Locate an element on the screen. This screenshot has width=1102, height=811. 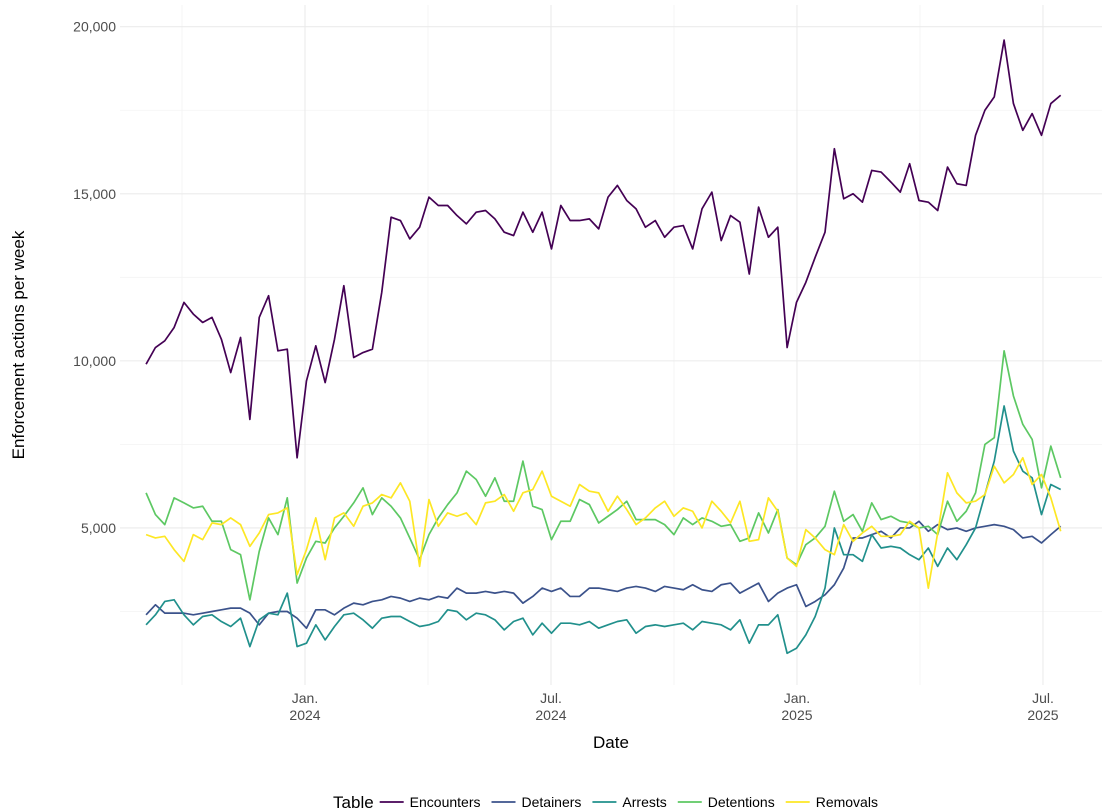
legend-label: Encounters is located at coordinates (445, 802).